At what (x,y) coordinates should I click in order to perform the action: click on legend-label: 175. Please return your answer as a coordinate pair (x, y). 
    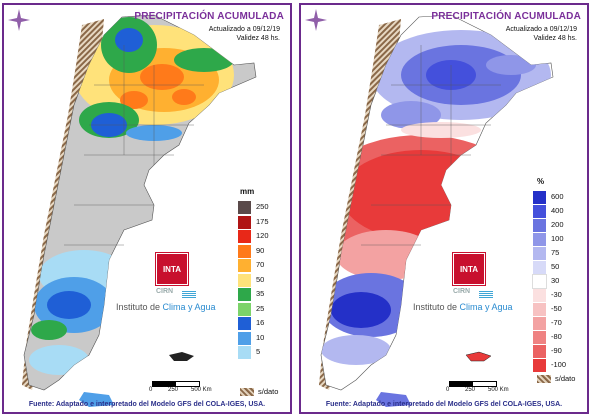
    Looking at the image, I should click on (262, 221).